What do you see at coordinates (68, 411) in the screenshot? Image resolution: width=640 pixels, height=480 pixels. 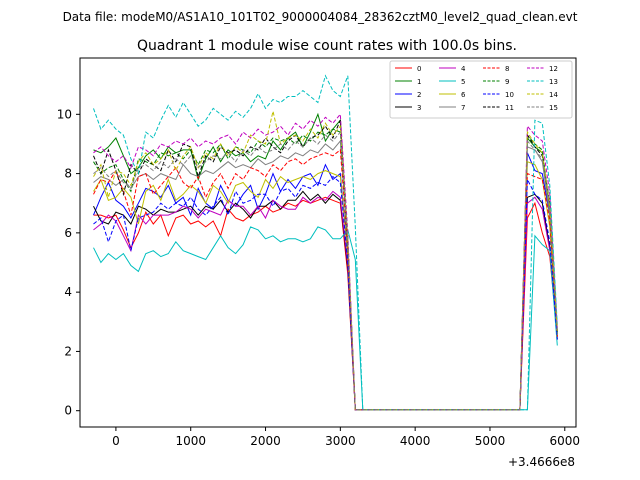 I see `y-tick-label: 0` at bounding box center [68, 411].